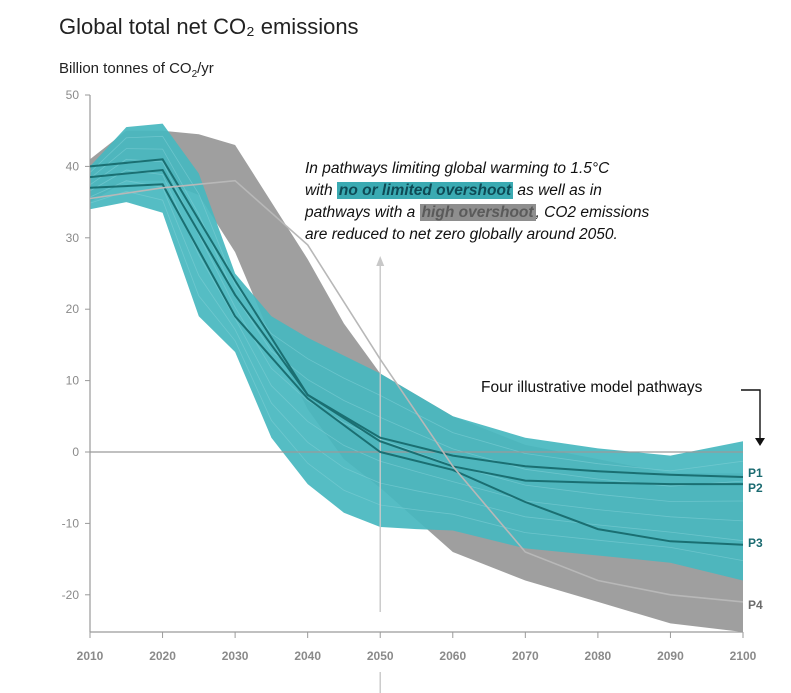 This screenshot has width=791, height=693. I want to click on high-overshoot-highlight: high overshoot, so click(477, 212).